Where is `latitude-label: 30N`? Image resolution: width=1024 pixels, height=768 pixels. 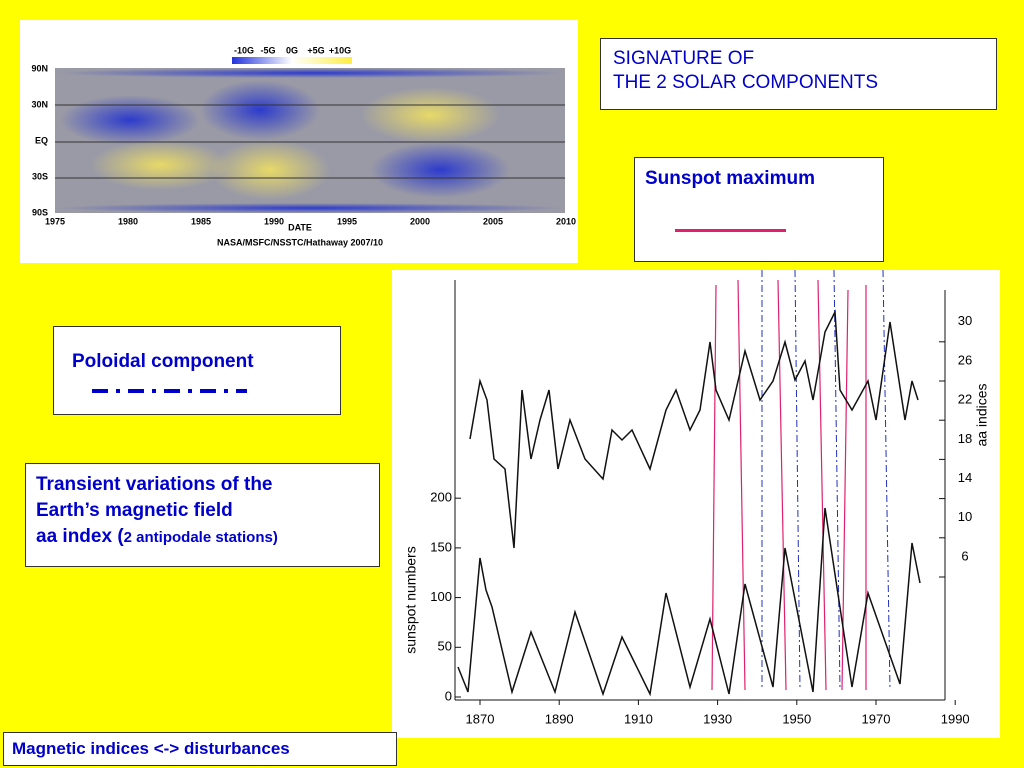 latitude-label: 30N is located at coordinates (39, 104).